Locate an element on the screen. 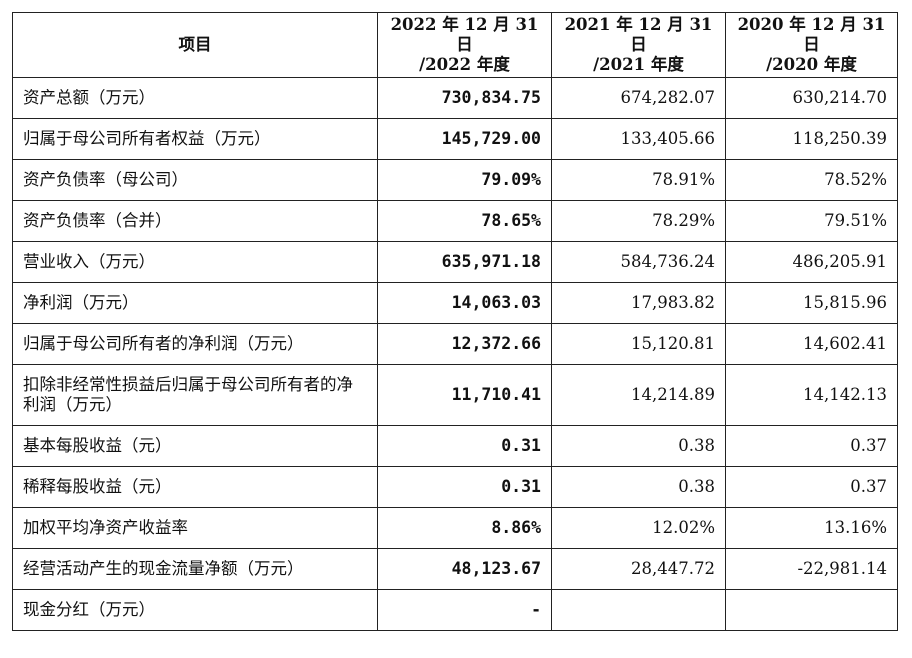 Image resolution: width=912 pixels, height=658 pixels. table-row: 现金分红（万元） - is located at coordinates (455, 610).